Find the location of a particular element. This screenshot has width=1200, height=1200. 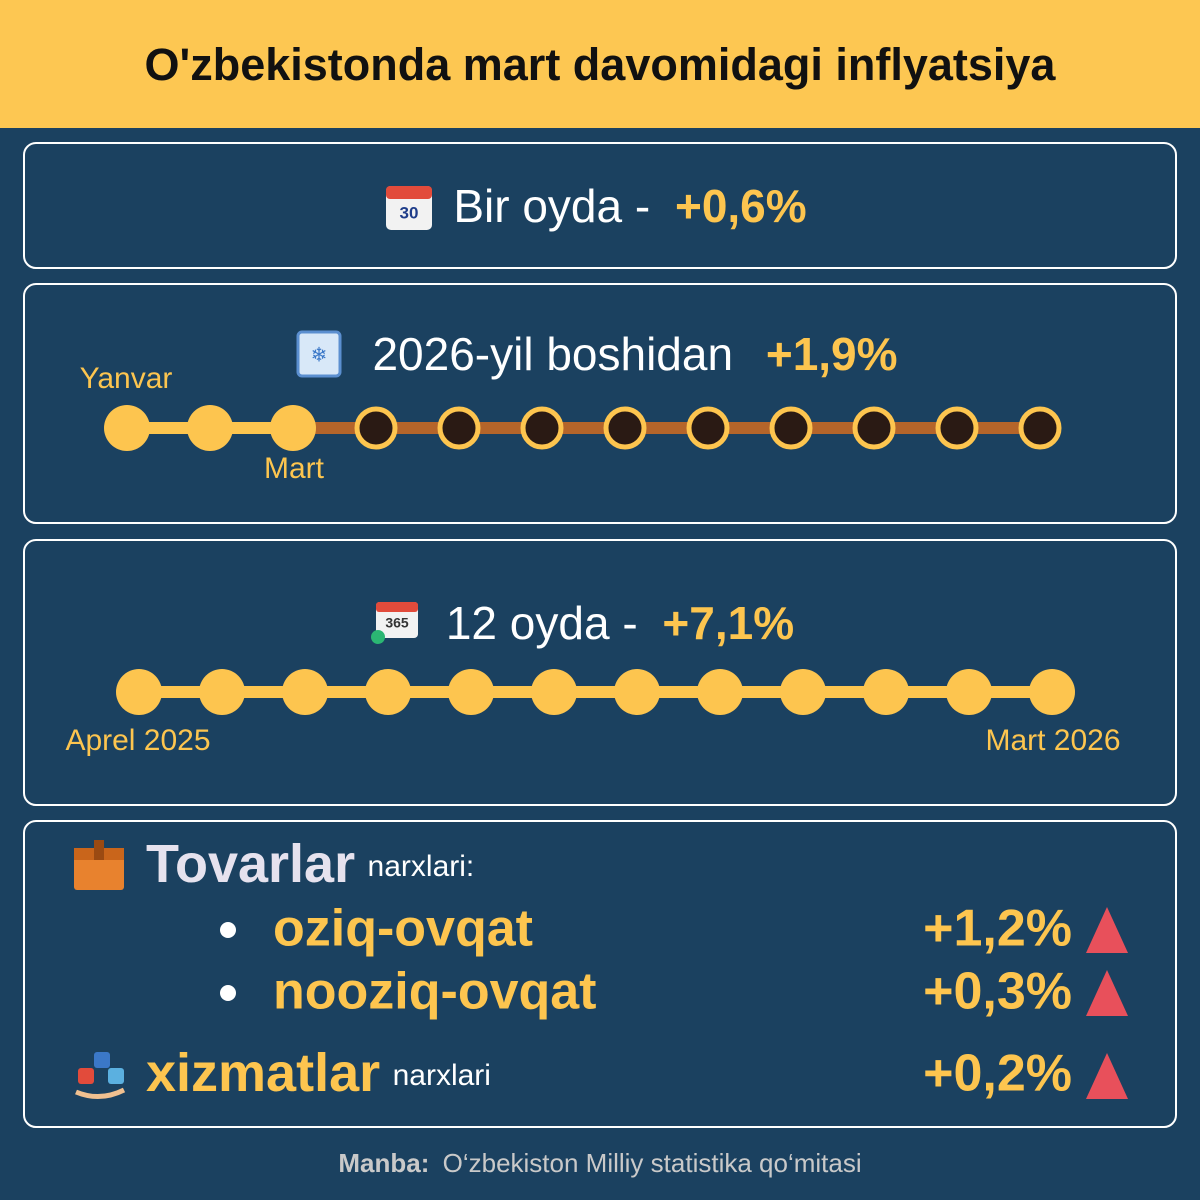

item-value: +0,3% is located at coordinates (997, 992).